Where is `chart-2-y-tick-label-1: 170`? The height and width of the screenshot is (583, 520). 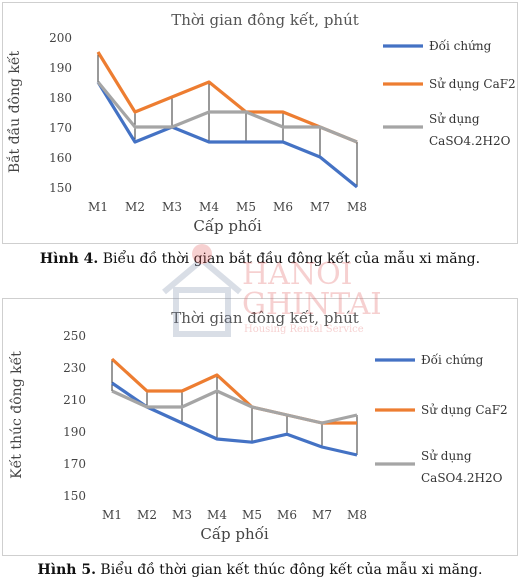
chart-2-y-tick-label-1: 170 is located at coordinates (74, 464).